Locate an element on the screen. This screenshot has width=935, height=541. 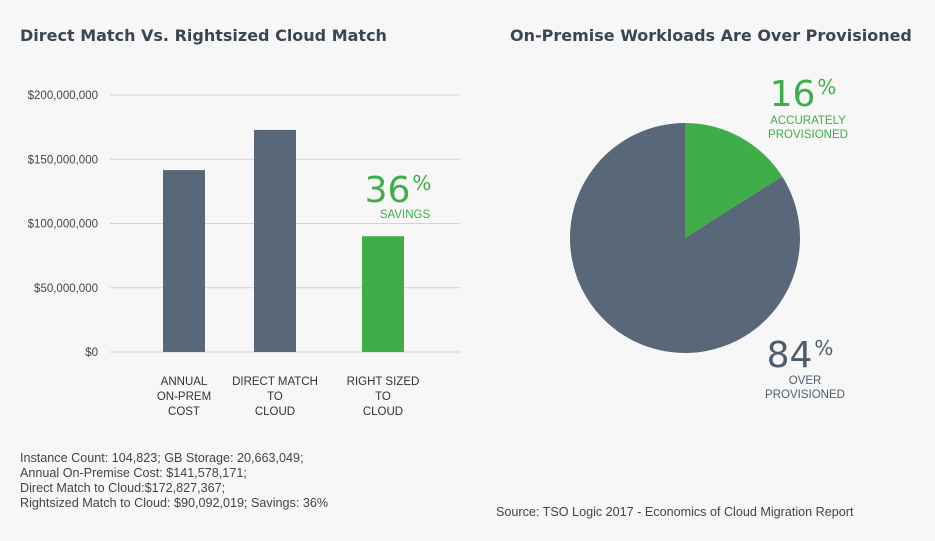
y-tick-label: $150,000,000 is located at coordinates (63, 160).